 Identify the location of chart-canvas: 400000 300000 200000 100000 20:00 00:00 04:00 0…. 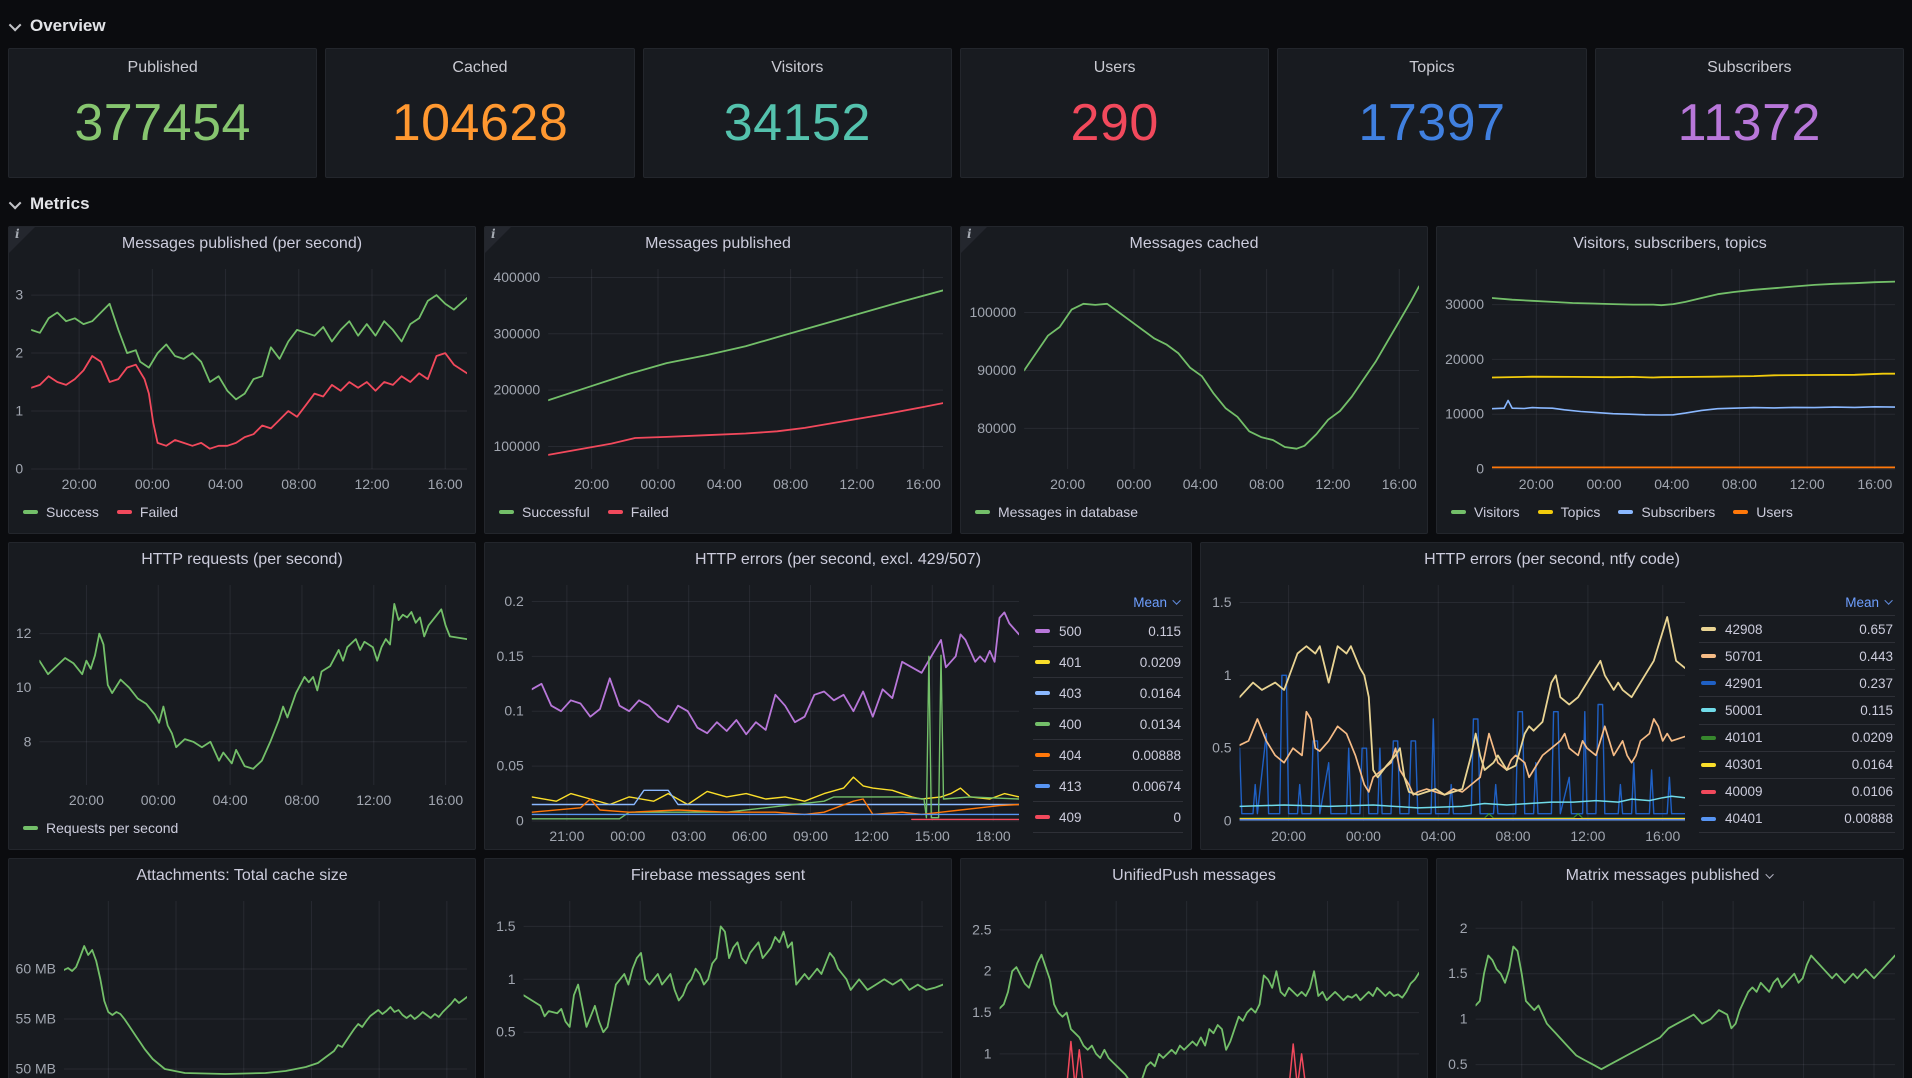
(718, 379).